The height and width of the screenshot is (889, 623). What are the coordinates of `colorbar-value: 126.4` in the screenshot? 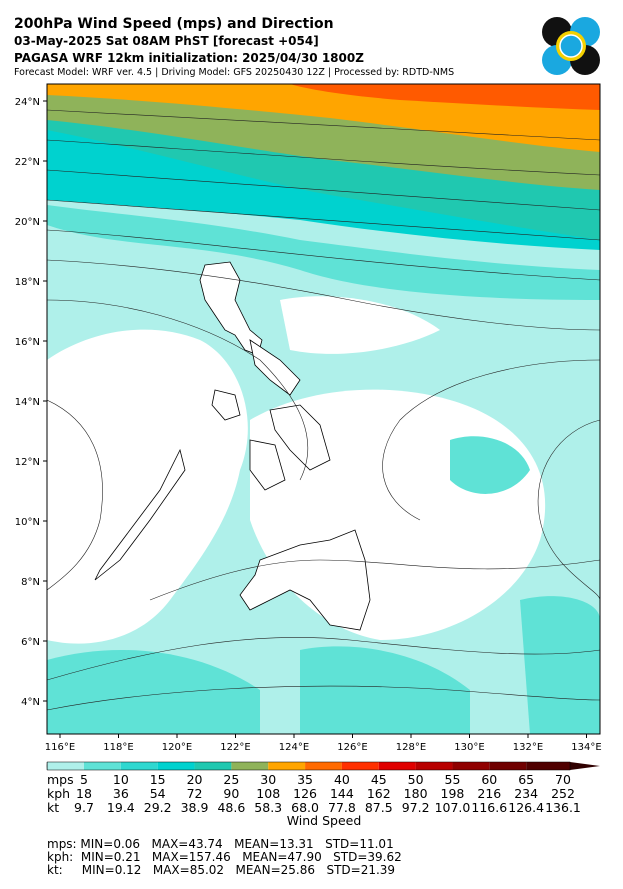 It's located at (526, 807).